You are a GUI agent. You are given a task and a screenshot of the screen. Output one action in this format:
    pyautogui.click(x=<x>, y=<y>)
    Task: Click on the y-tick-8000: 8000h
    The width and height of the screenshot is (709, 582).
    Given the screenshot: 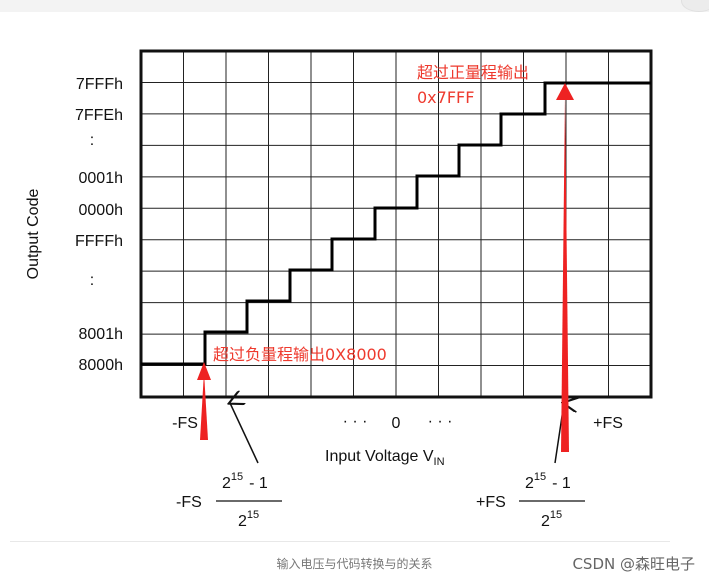 What is the action you would take?
    pyautogui.click(x=101, y=365)
    